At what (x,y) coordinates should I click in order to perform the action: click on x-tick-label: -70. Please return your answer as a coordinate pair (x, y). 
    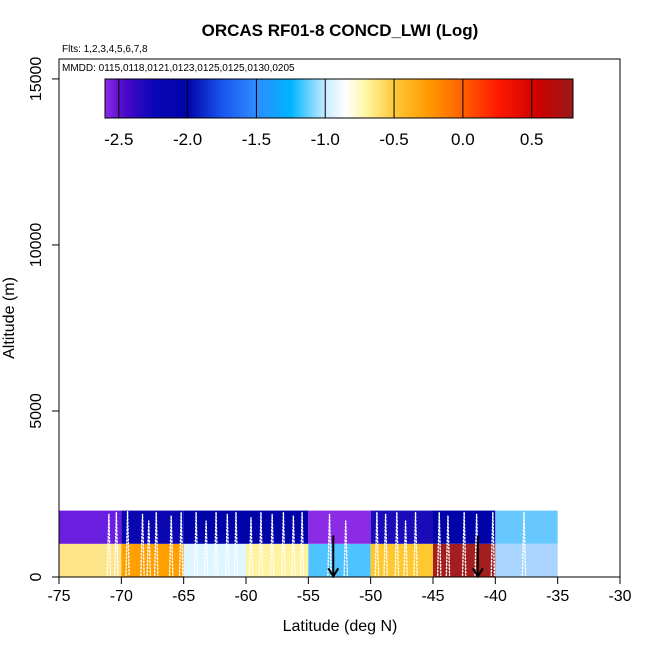
    Looking at the image, I should click on (121, 596).